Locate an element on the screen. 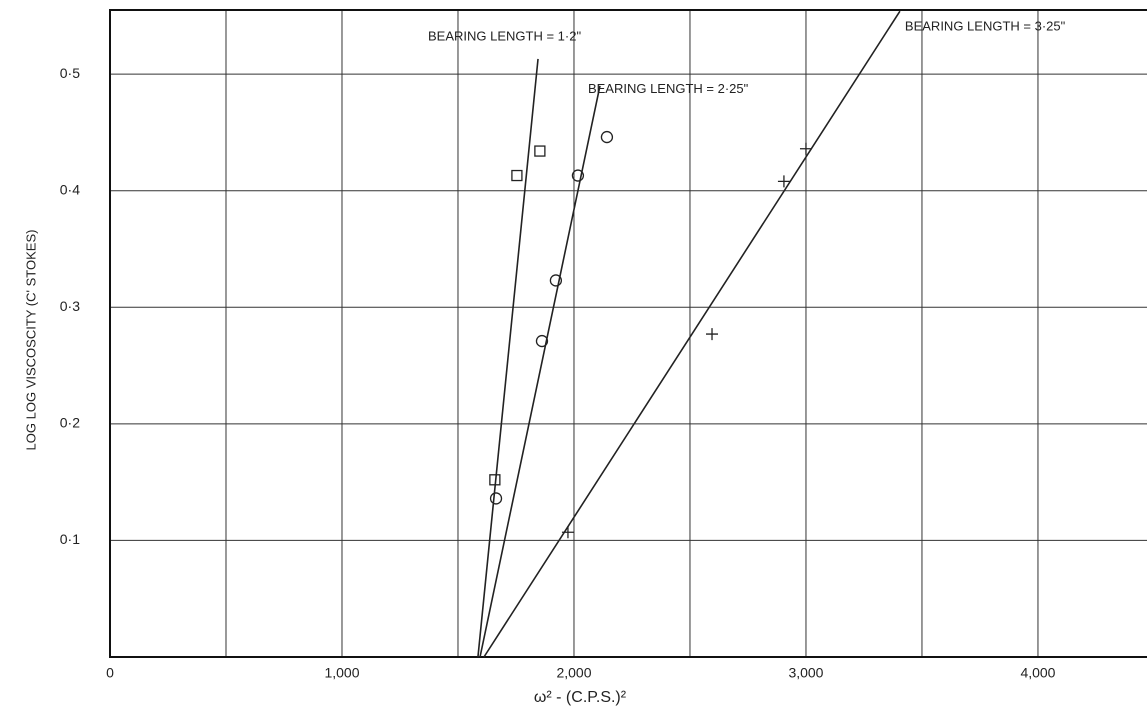 The width and height of the screenshot is (1147, 717). x-tick-label: 4,000 is located at coordinates (1037, 673).